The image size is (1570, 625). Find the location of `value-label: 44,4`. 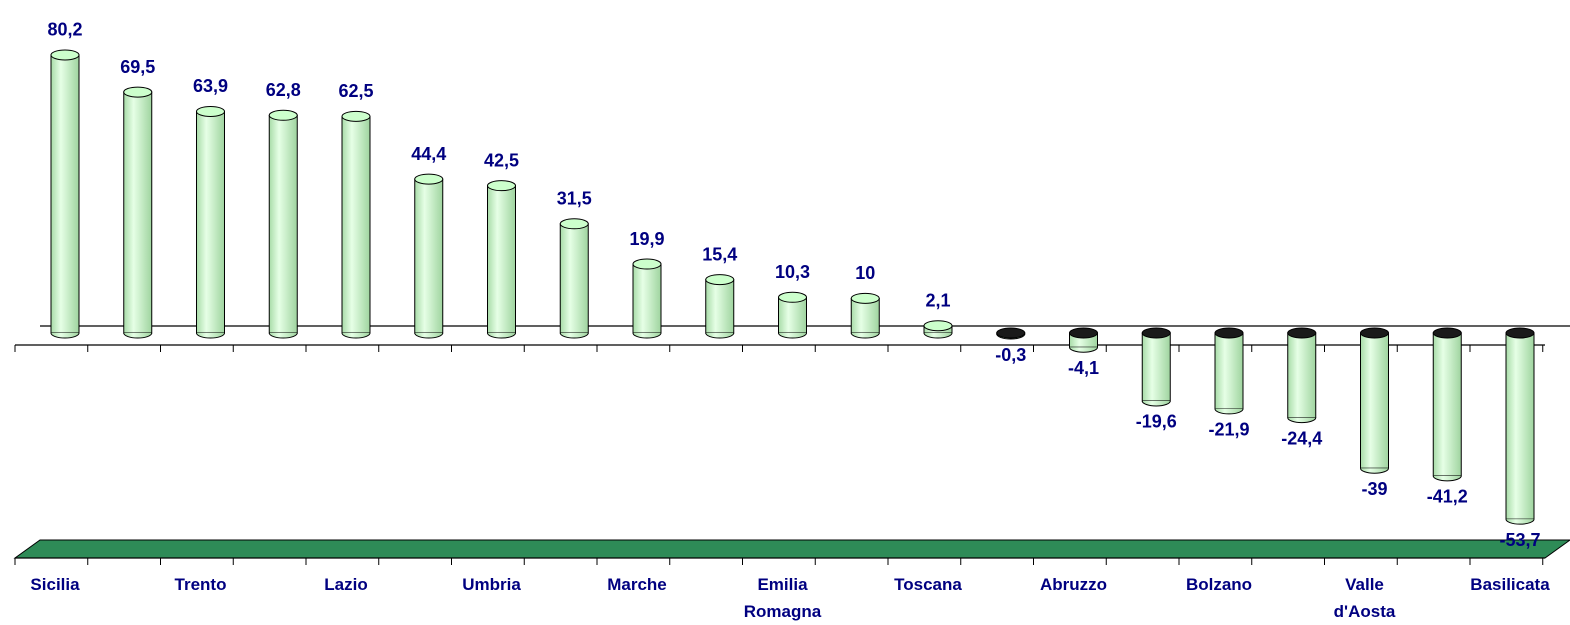

value-label: 44,4 is located at coordinates (428, 154).